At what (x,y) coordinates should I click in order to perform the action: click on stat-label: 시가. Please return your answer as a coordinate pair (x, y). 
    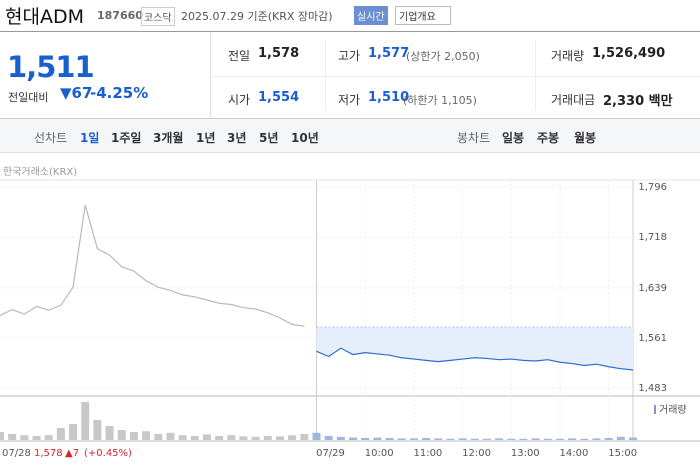
    Looking at the image, I should click on (239, 100).